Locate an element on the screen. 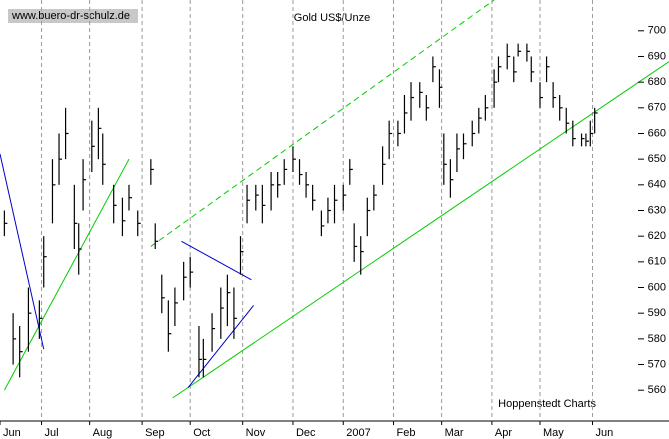 The height and width of the screenshot is (439, 669). y-tick-label: 570 is located at coordinates (657, 364).